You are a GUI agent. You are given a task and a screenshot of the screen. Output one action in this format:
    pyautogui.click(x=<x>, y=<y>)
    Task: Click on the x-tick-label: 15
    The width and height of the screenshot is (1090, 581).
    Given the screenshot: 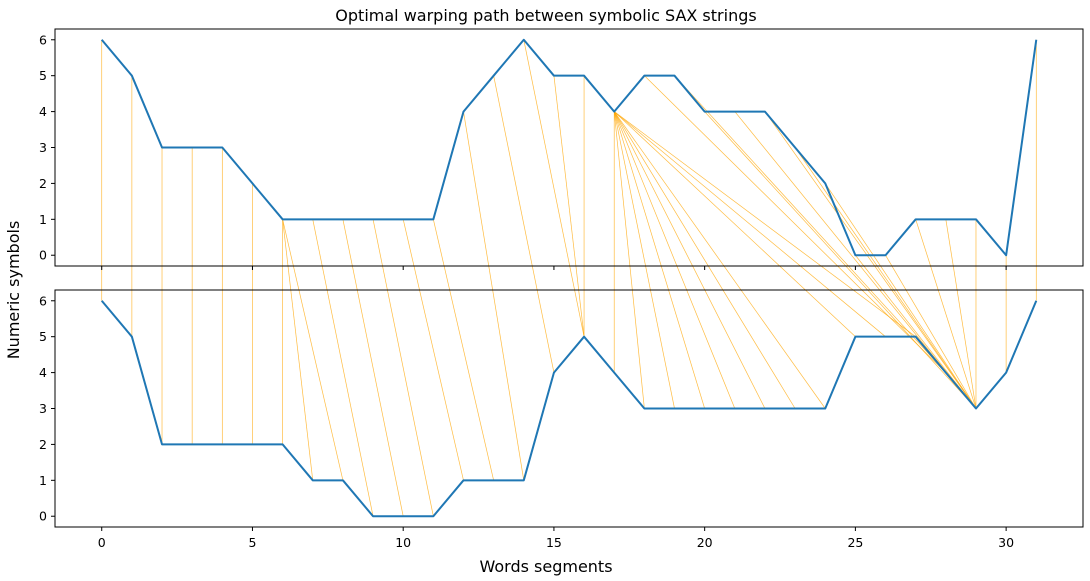 What is the action you would take?
    pyautogui.click(x=554, y=542)
    